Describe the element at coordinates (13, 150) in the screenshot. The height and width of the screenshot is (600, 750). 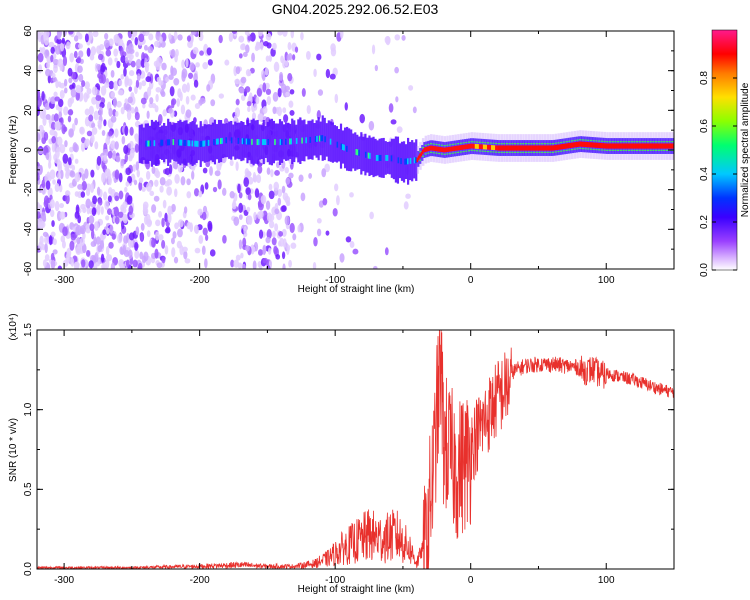
I see `spectrogram-ylabel: Frequency (Hz)` at that location.